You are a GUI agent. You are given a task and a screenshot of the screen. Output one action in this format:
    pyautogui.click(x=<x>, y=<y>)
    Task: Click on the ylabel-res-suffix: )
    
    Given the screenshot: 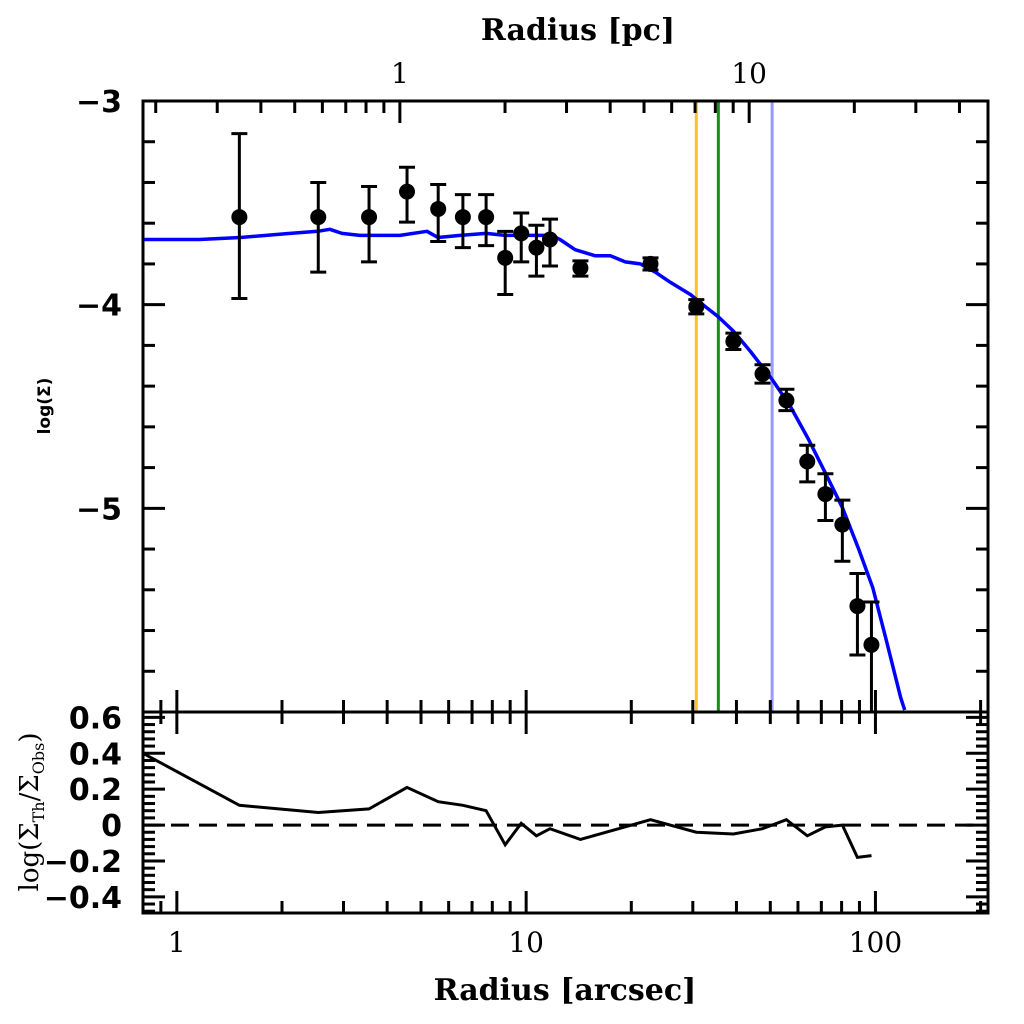 What is the action you would take?
    pyautogui.click(x=30, y=737)
    